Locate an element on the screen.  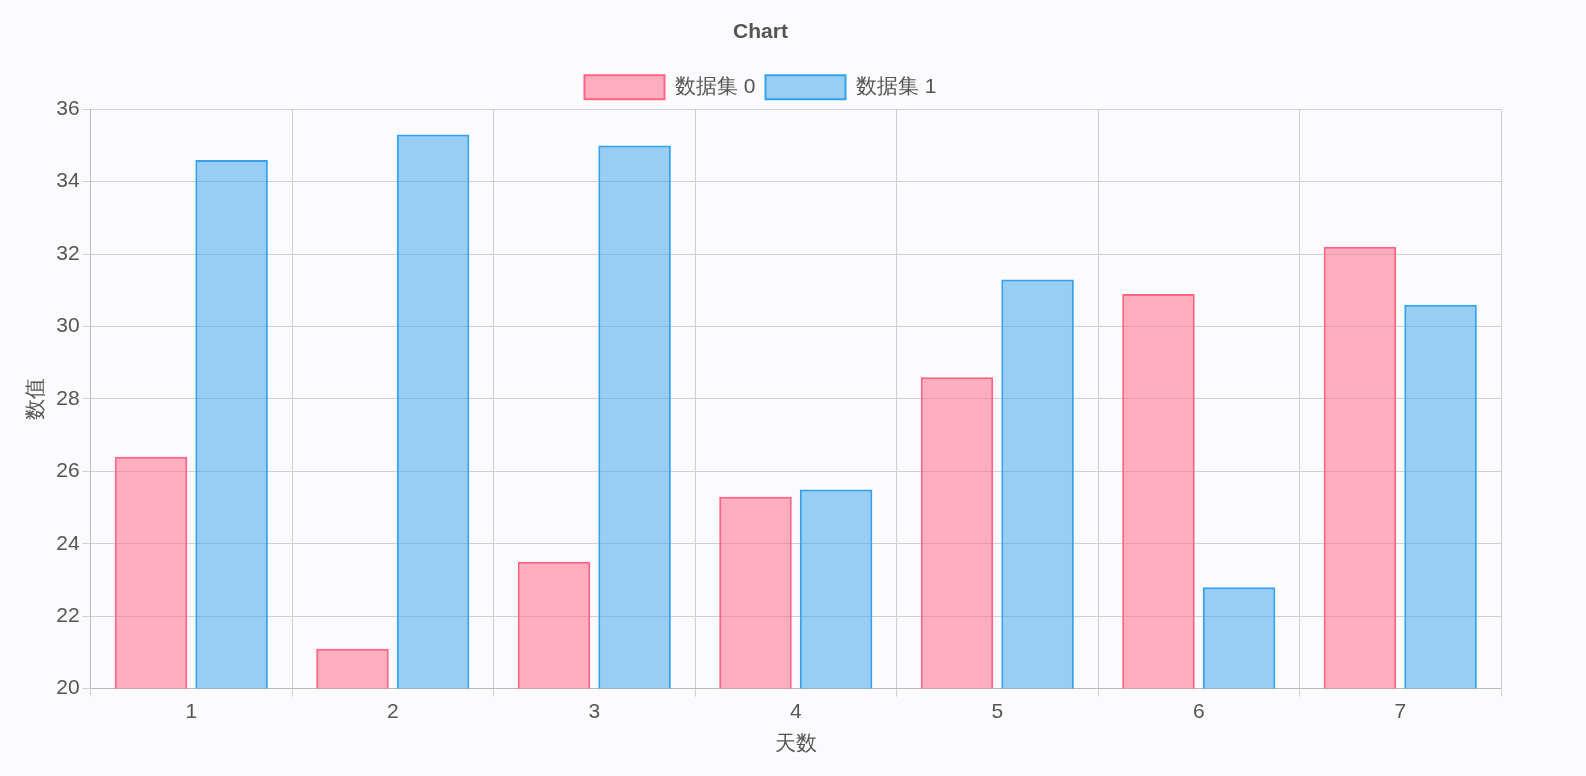
y-tick-label: 26 is located at coordinates (68, 470).